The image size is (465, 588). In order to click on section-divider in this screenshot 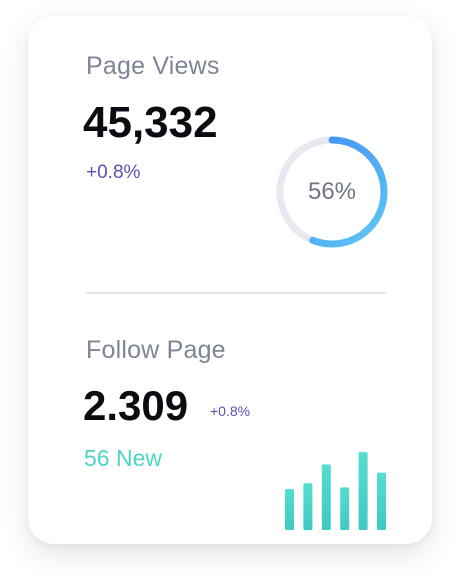, I will do `click(236, 293)`.